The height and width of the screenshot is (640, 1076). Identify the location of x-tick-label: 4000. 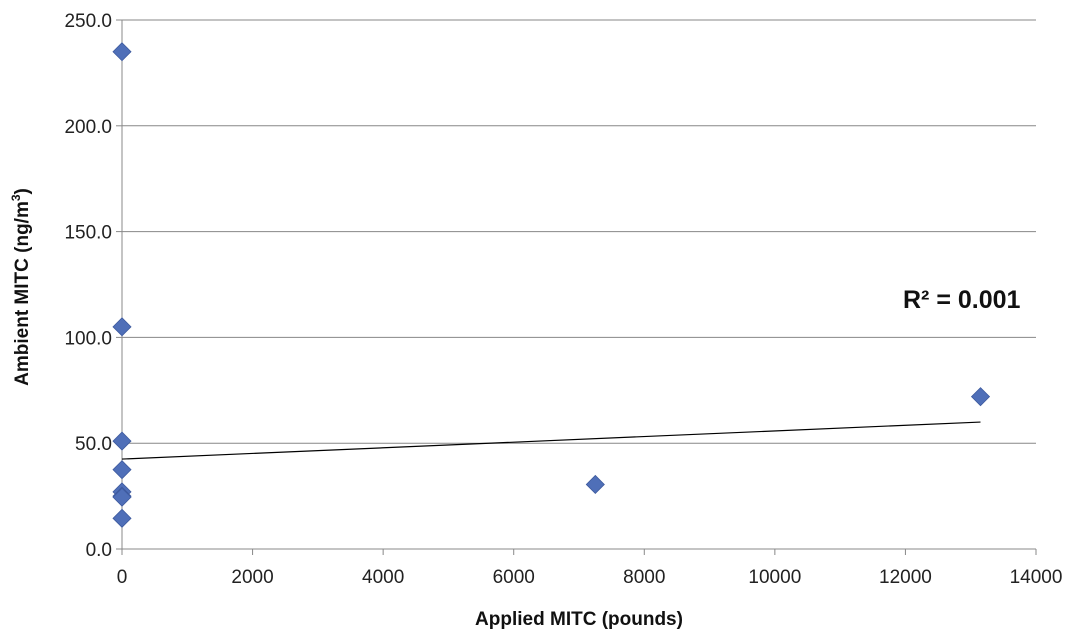
(383, 577).